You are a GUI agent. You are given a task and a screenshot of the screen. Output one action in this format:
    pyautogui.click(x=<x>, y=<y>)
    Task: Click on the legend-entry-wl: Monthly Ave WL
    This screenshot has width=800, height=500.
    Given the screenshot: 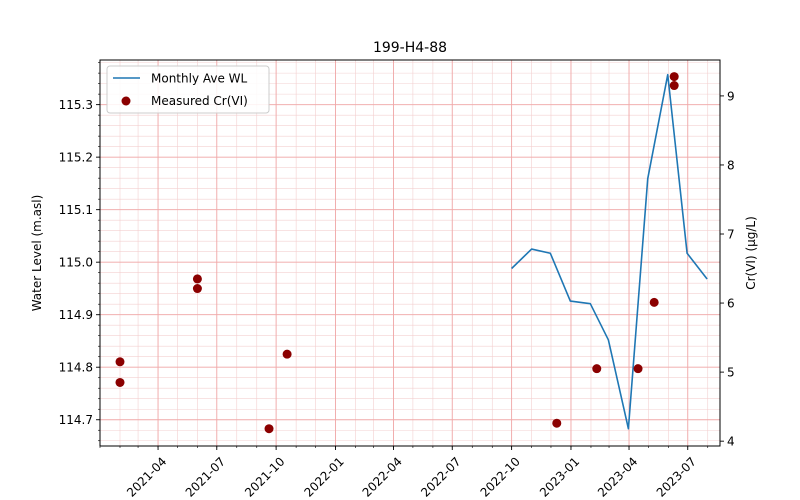 What is the action you would take?
    pyautogui.click(x=199, y=79)
    